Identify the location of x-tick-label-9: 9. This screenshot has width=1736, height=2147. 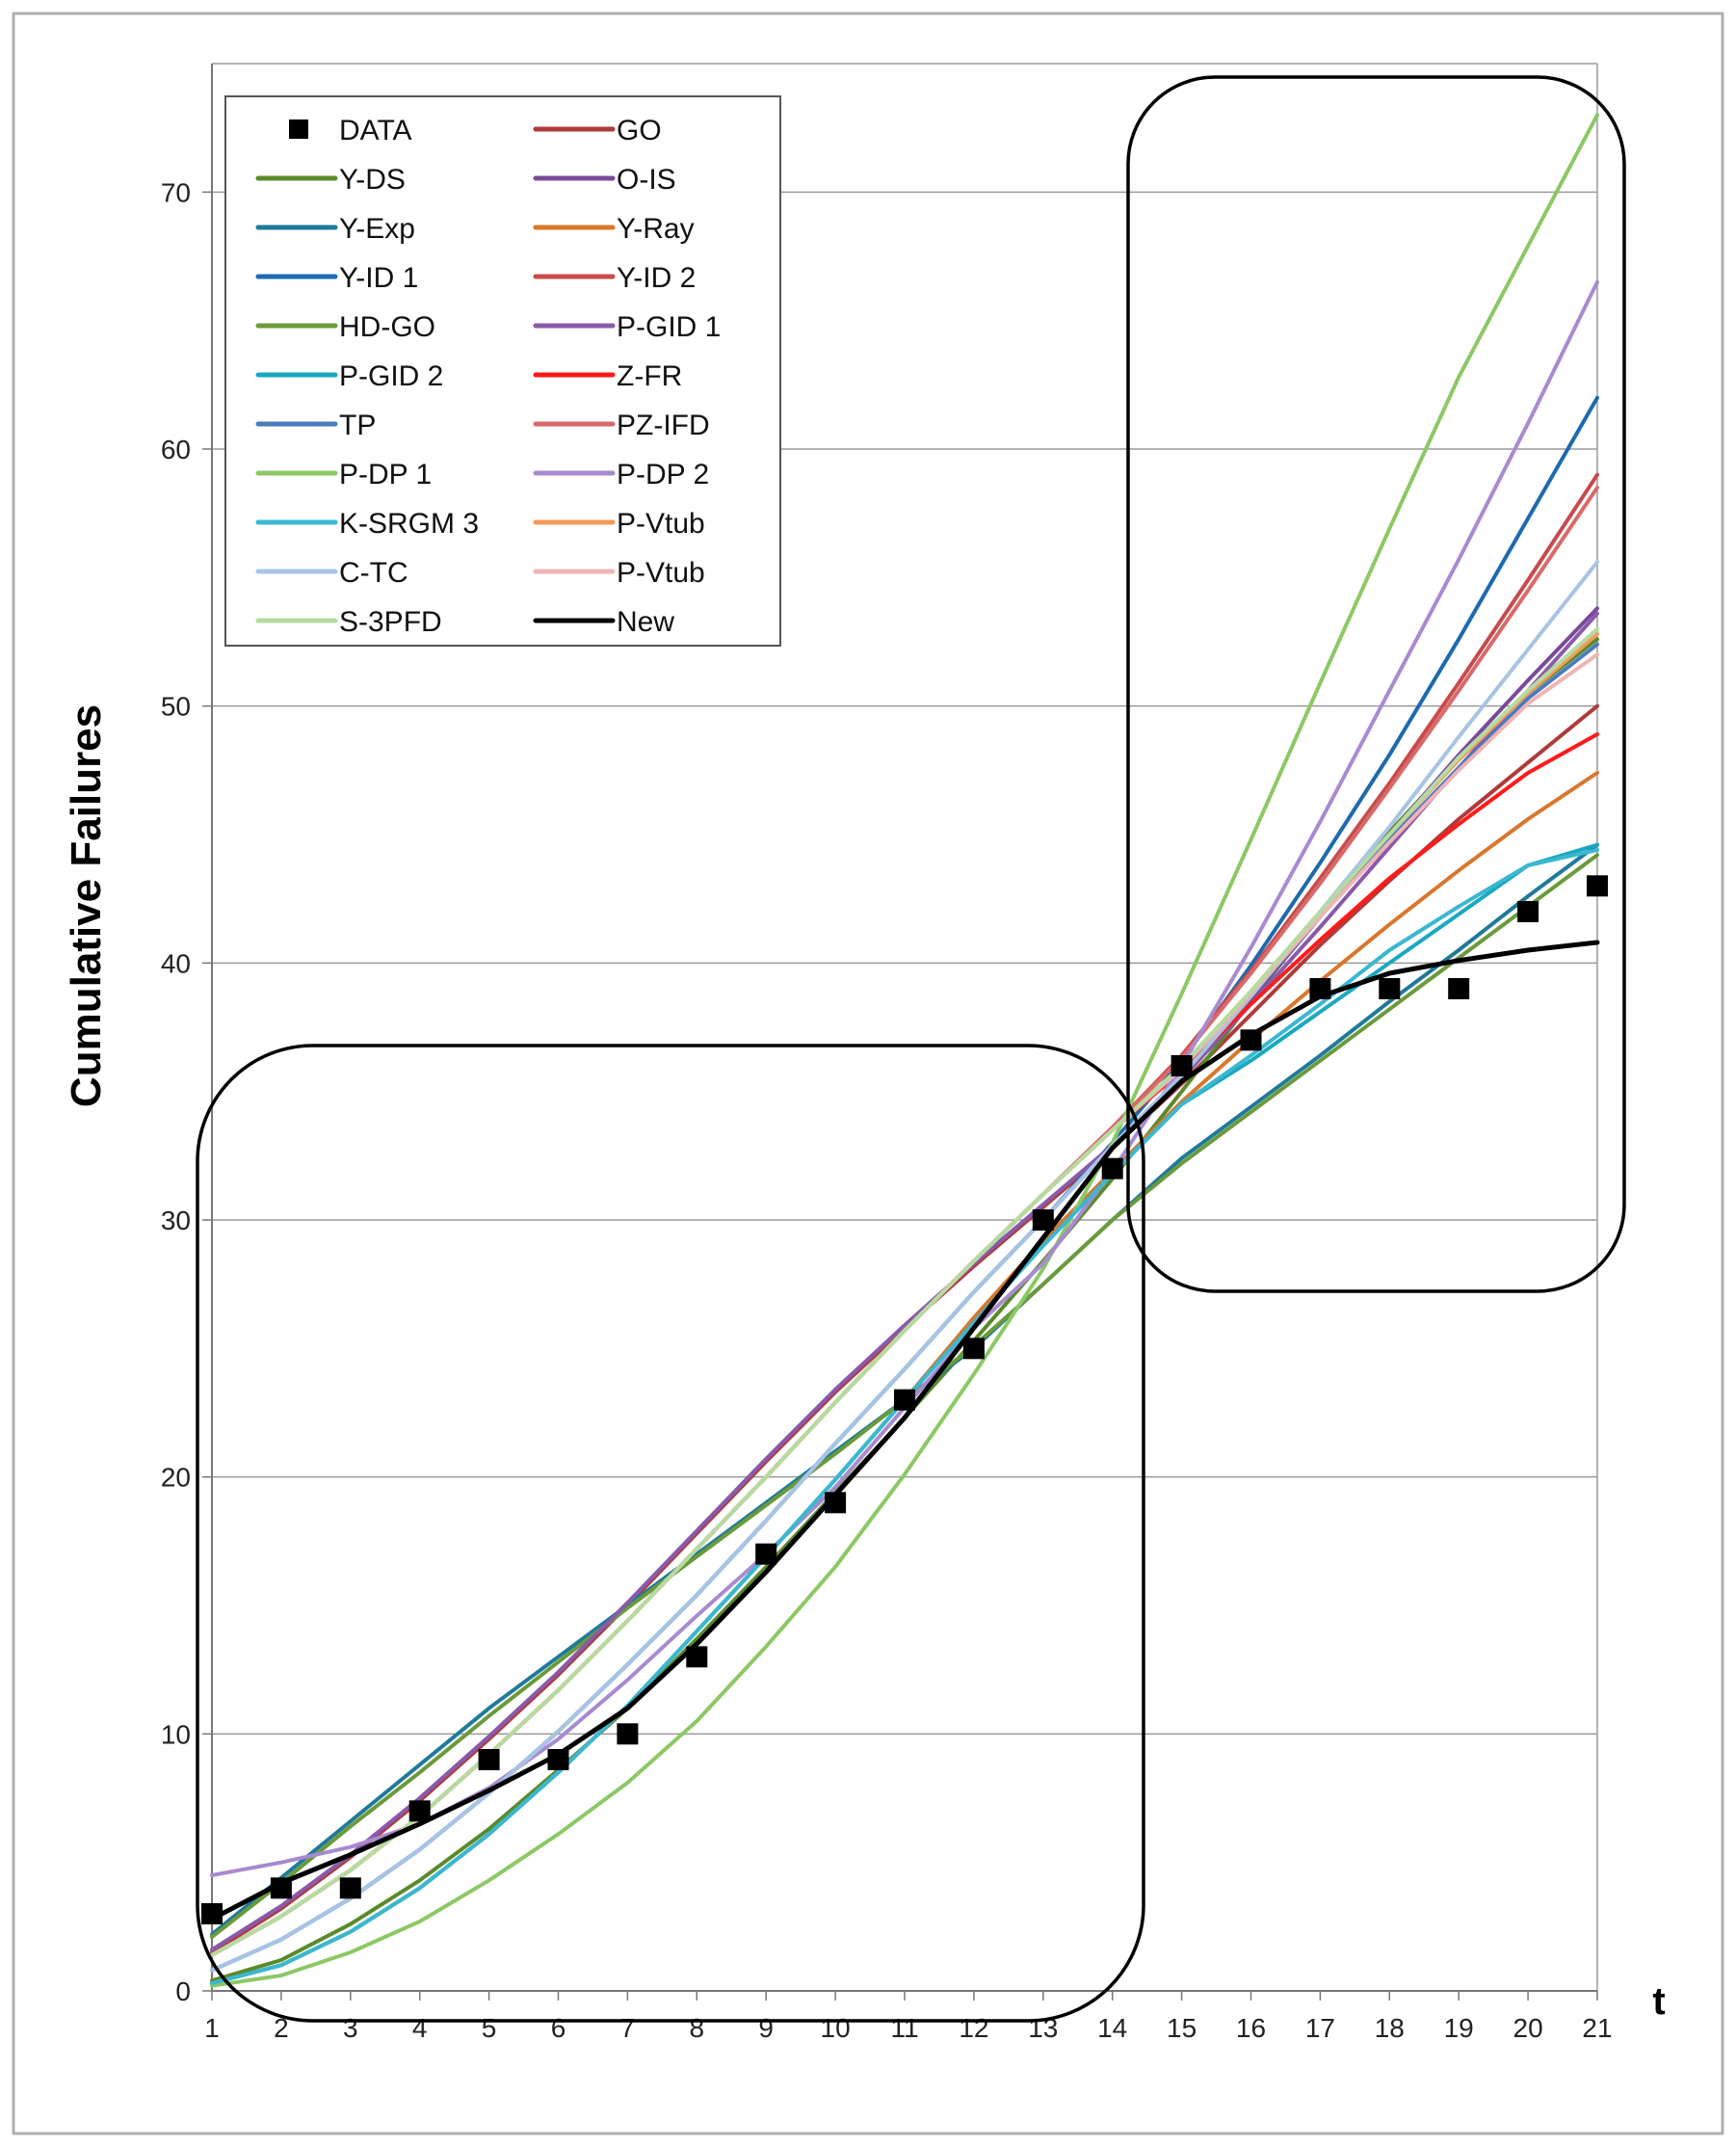
(766, 2028).